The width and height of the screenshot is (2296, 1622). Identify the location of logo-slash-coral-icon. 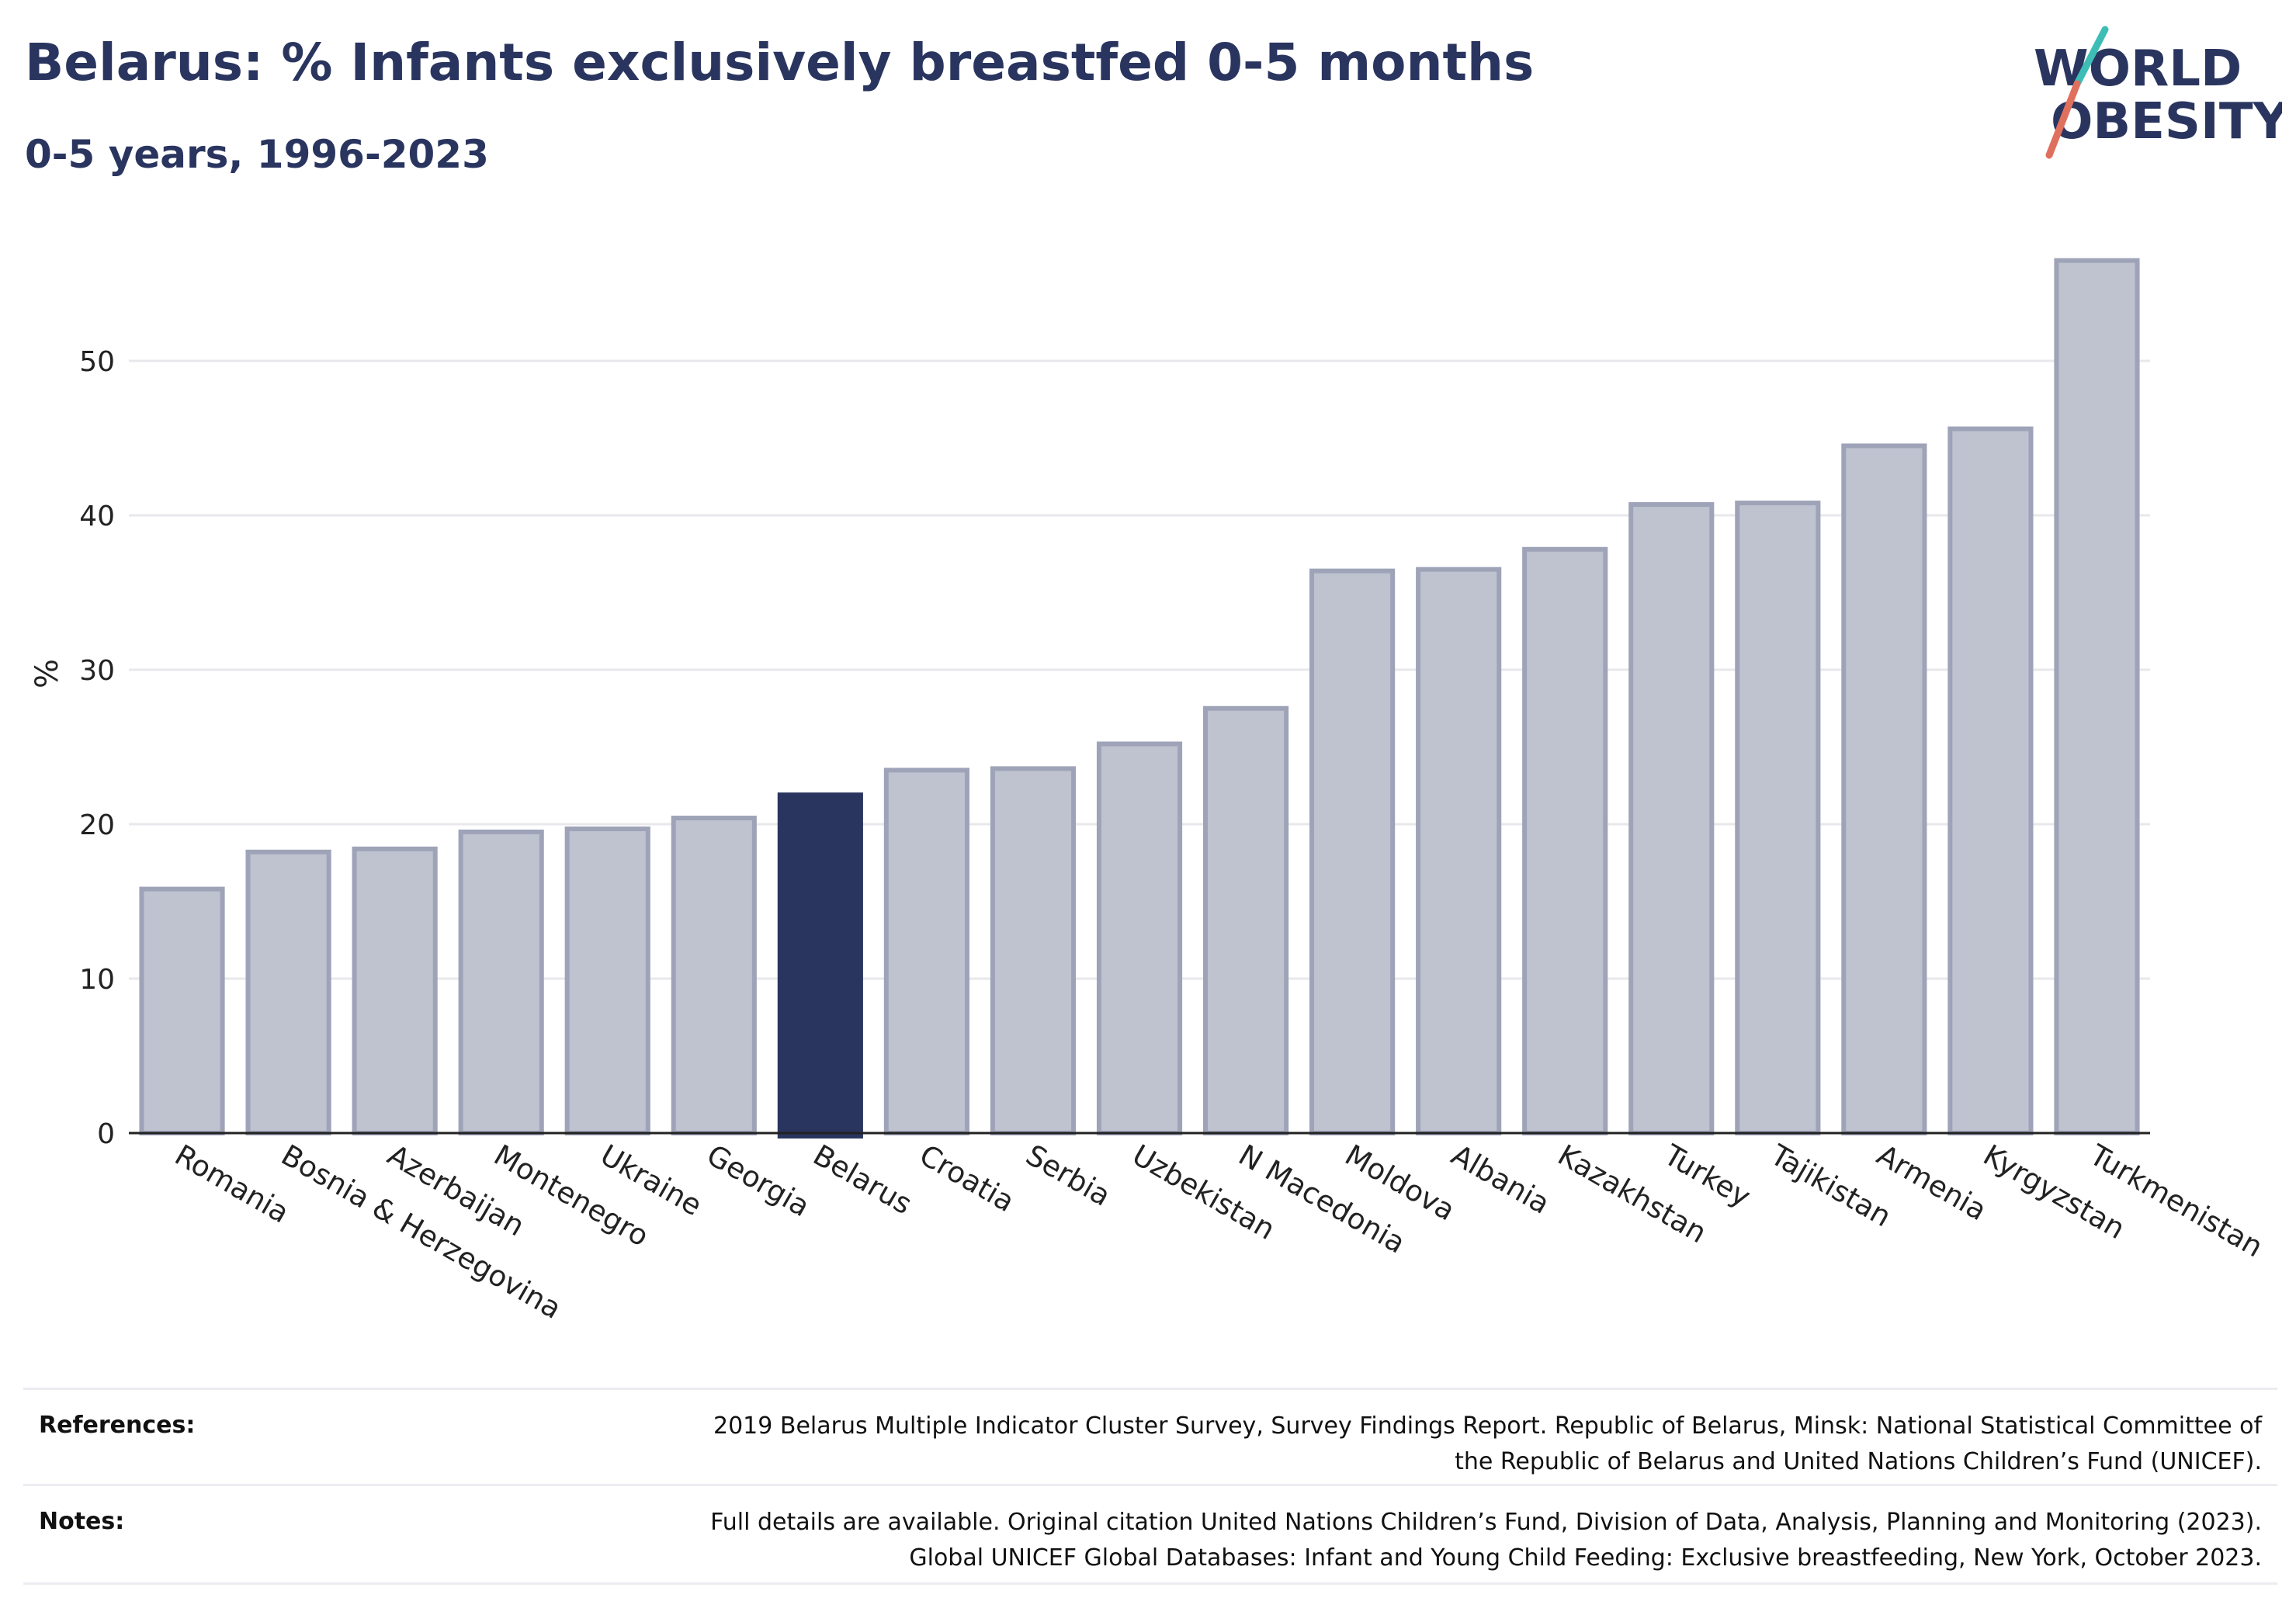
(2063, 120).